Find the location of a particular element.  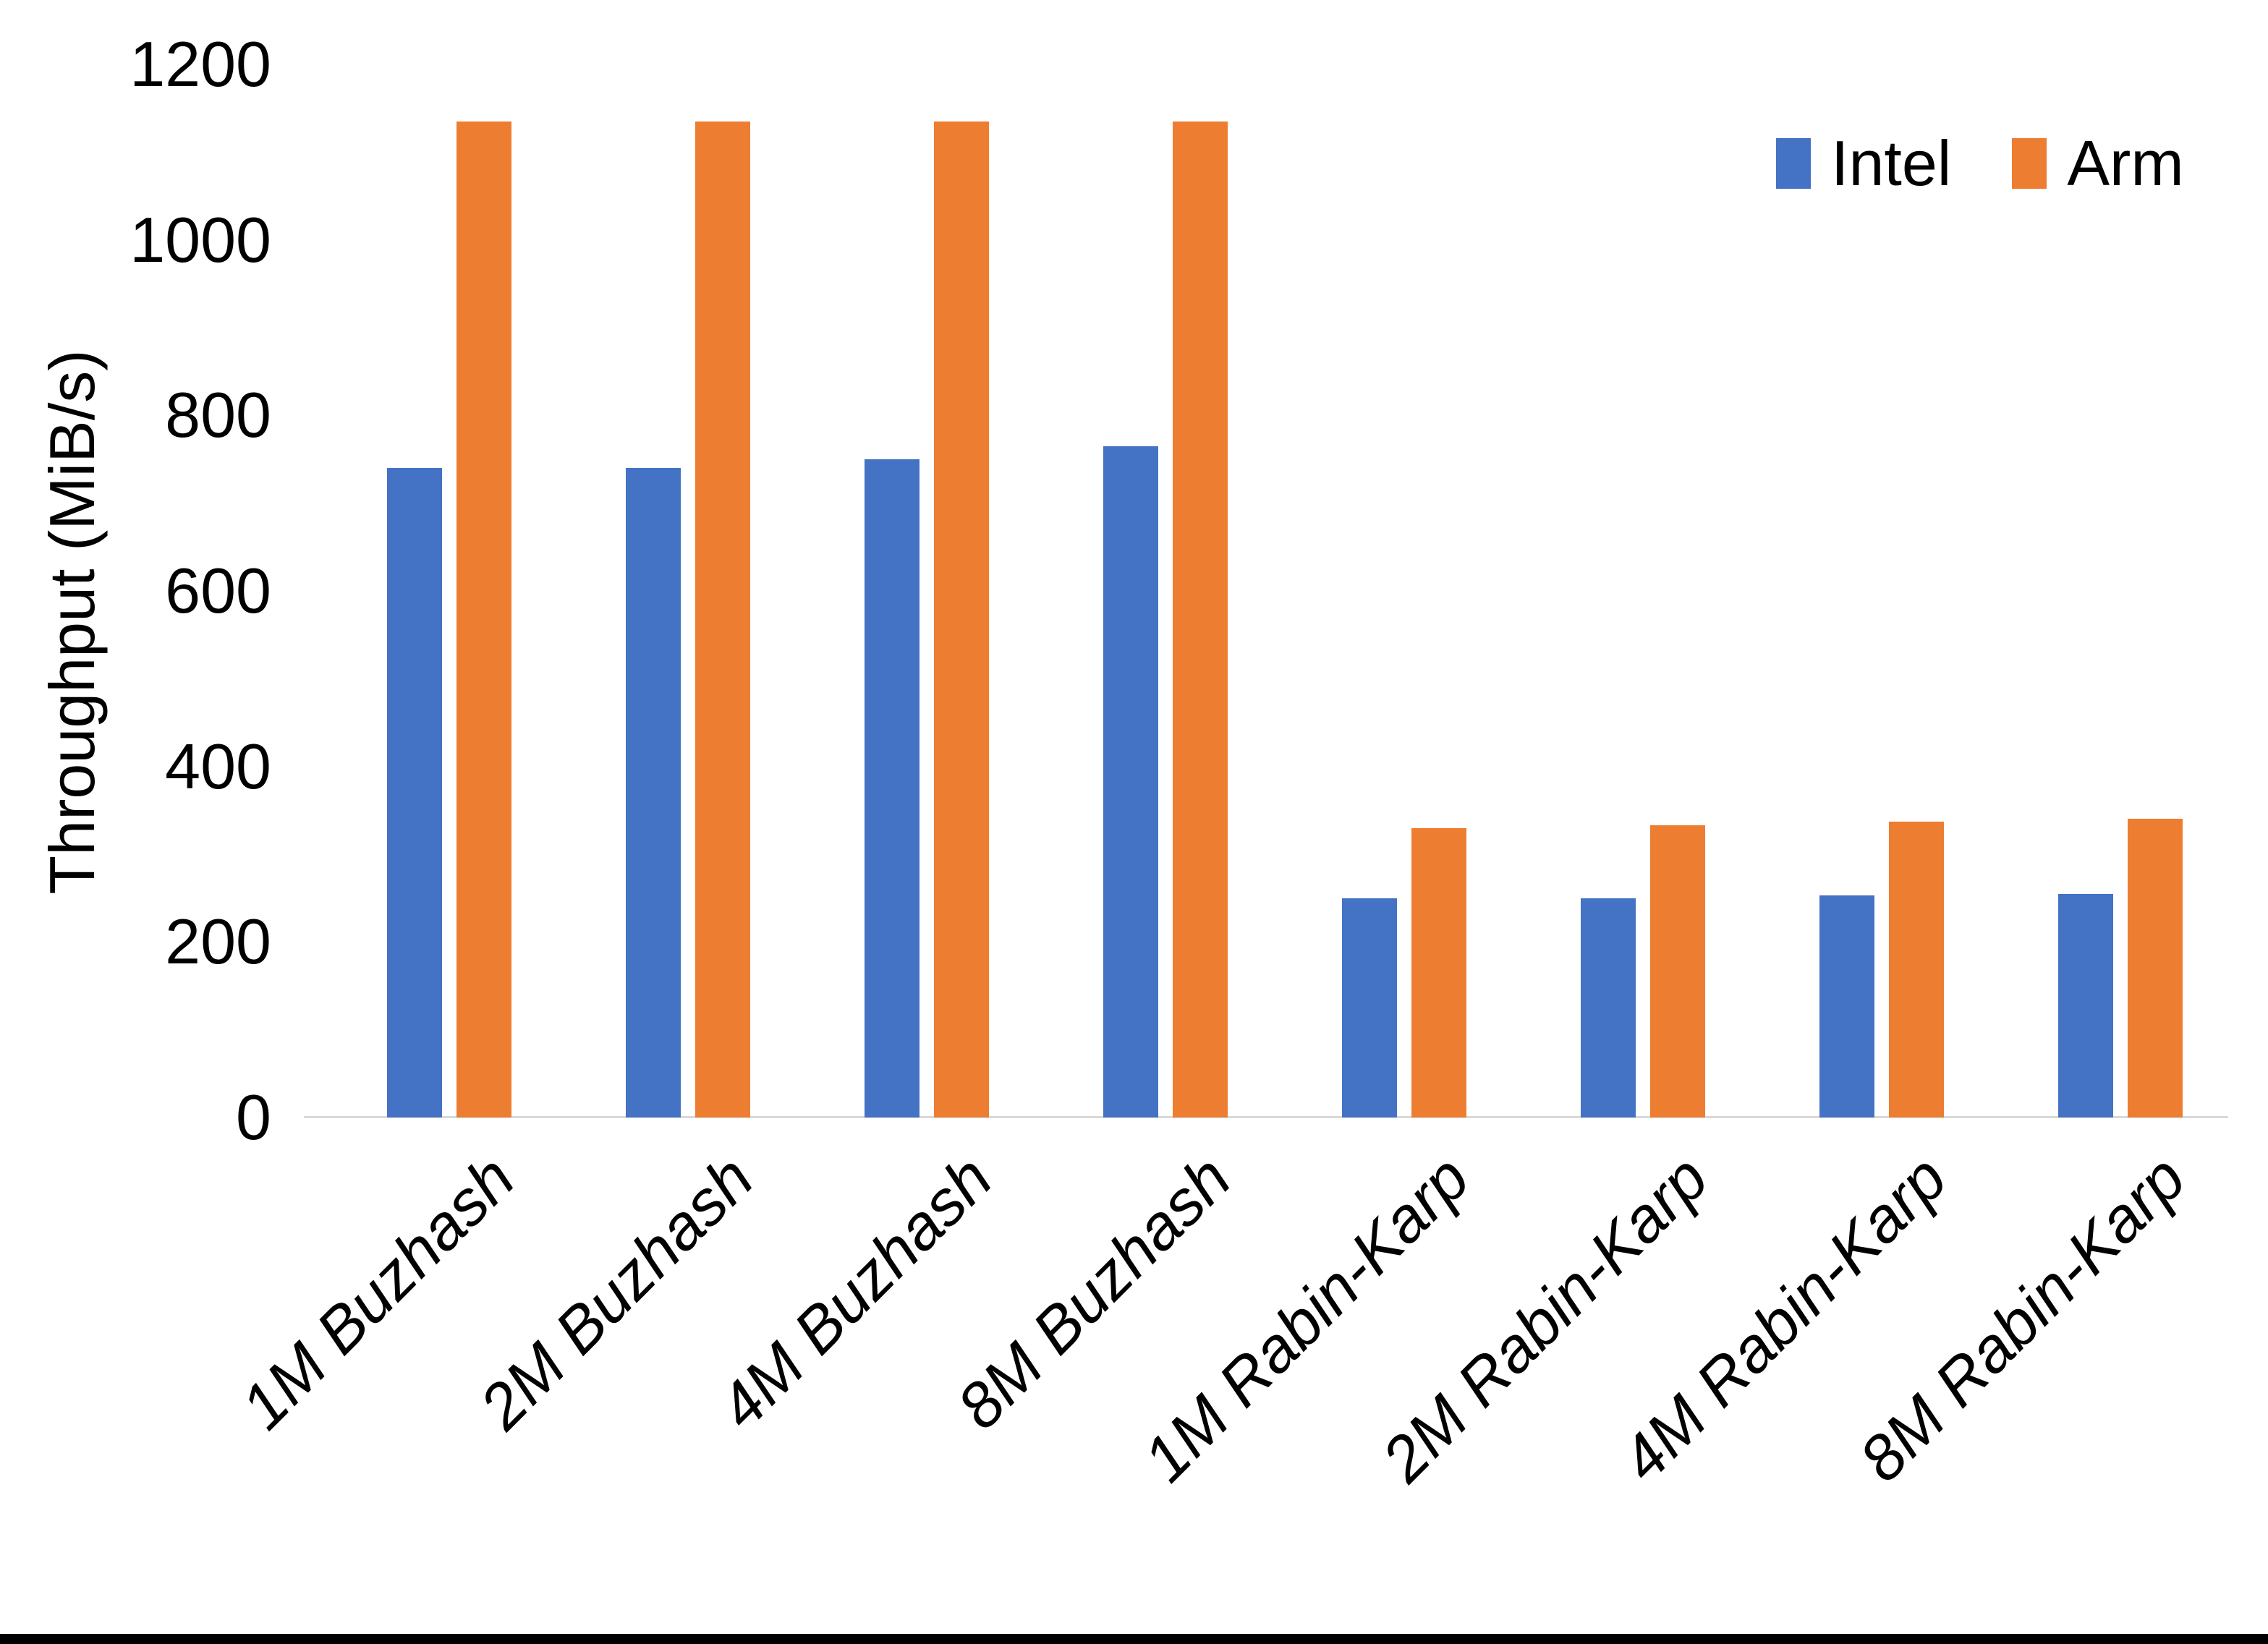

legend: Intel Arm is located at coordinates (1980, 163).